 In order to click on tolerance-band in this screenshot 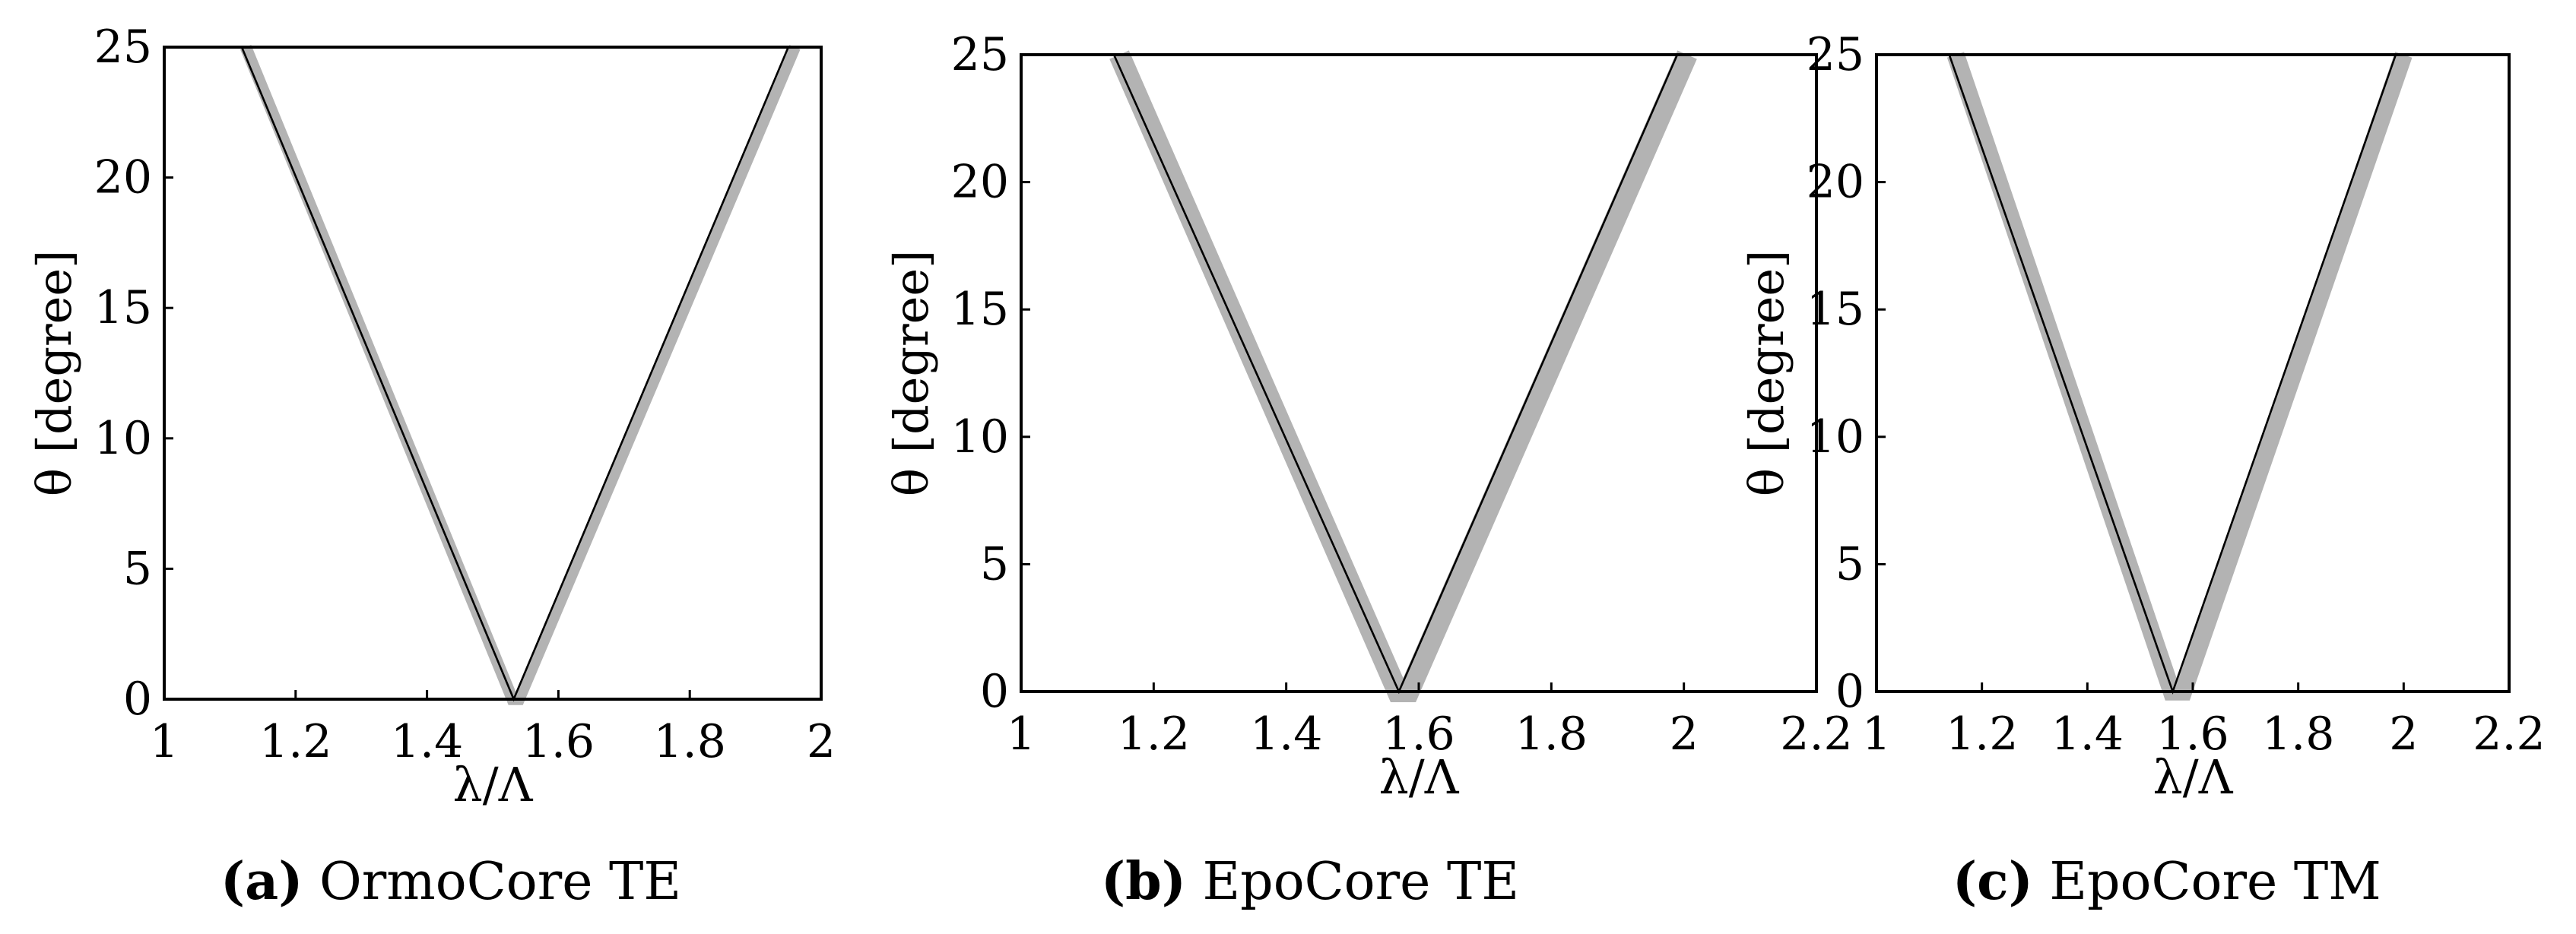, I will do `click(2179, 376)`.